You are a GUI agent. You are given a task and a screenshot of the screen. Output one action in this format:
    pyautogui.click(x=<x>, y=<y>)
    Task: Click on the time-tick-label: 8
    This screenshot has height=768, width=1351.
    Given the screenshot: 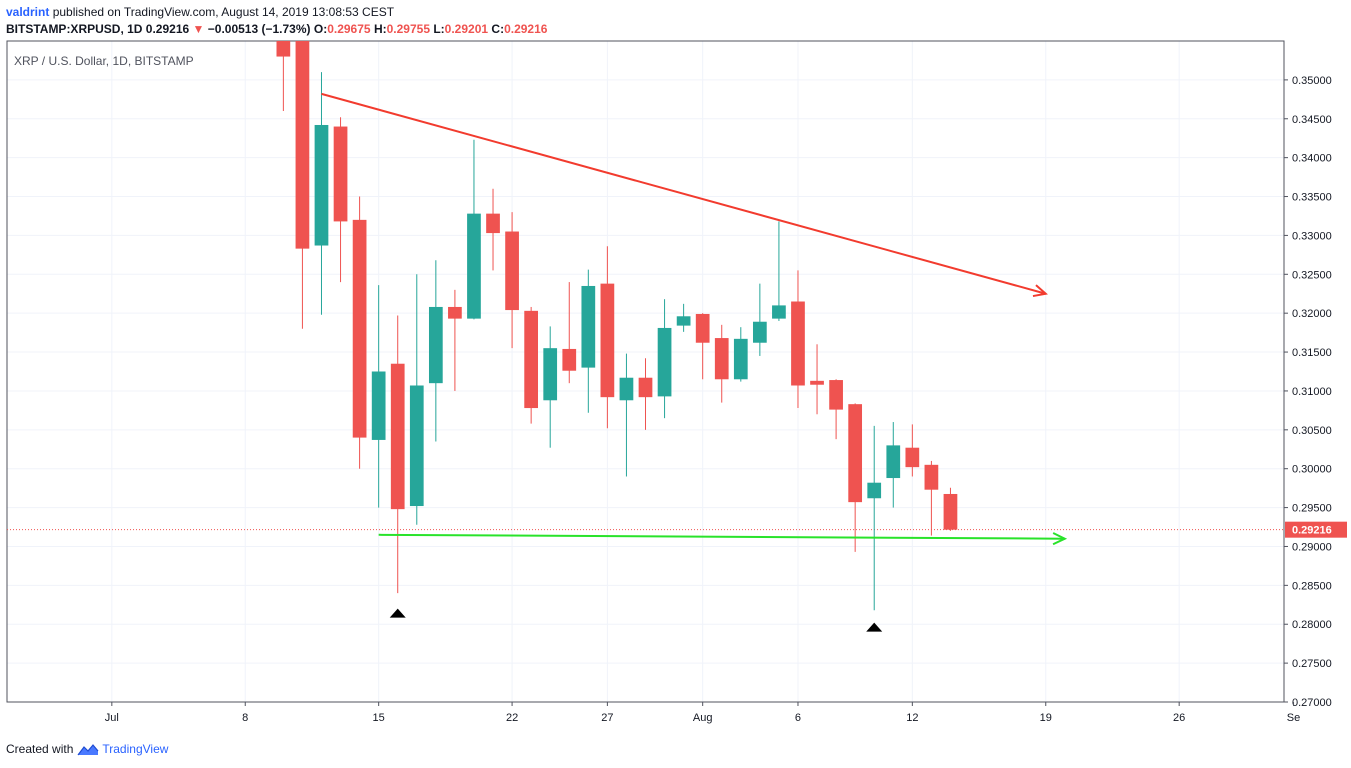 What is the action you would take?
    pyautogui.click(x=245, y=718)
    